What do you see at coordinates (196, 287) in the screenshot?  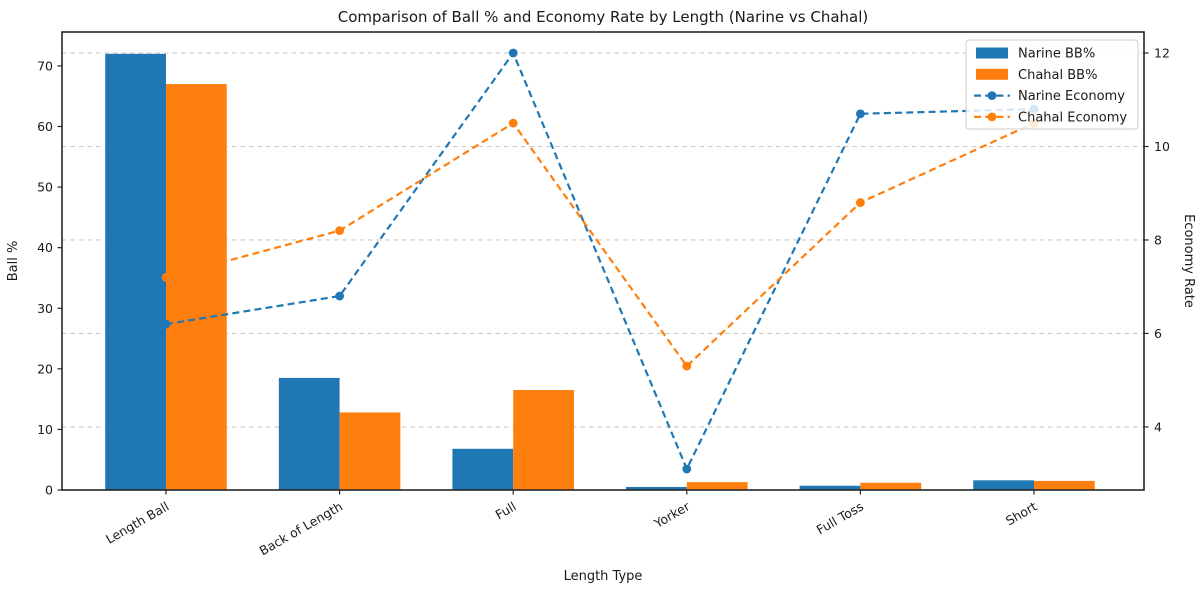 I see `bar-chahal-bb-length-ball` at bounding box center [196, 287].